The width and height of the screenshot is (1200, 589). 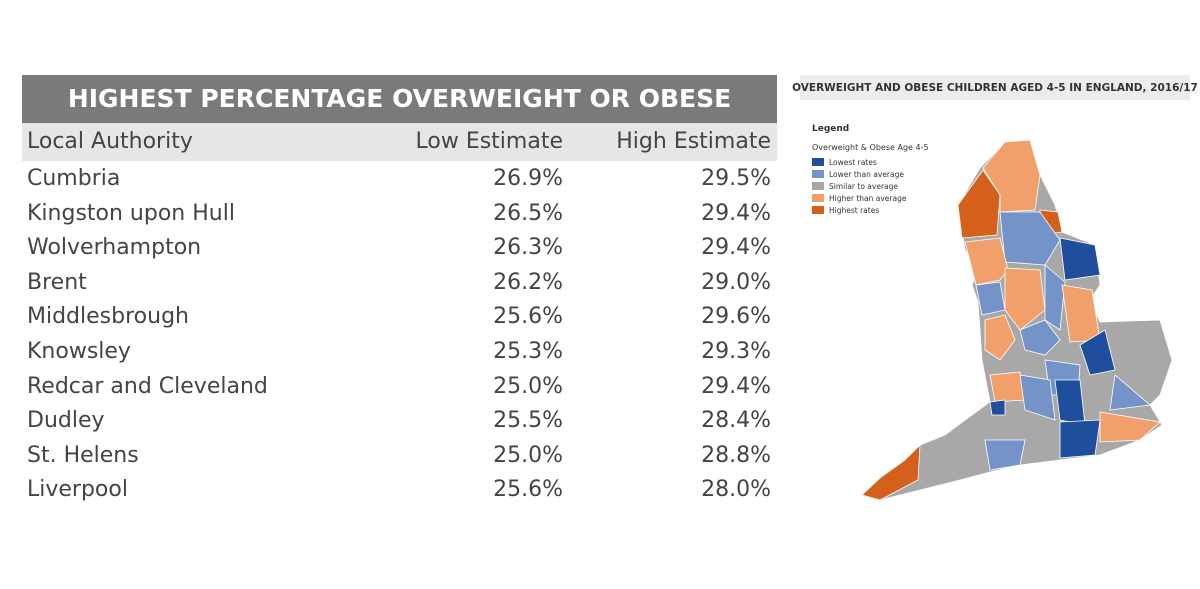 I want to click on table-title: HIGHEST PERCENTAGE OVERWEIGHT OR OBESE, so click(x=399, y=99).